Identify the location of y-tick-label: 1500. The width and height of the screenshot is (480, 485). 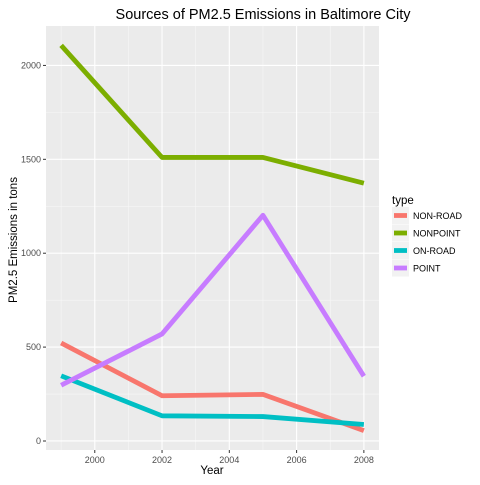
(31, 159).